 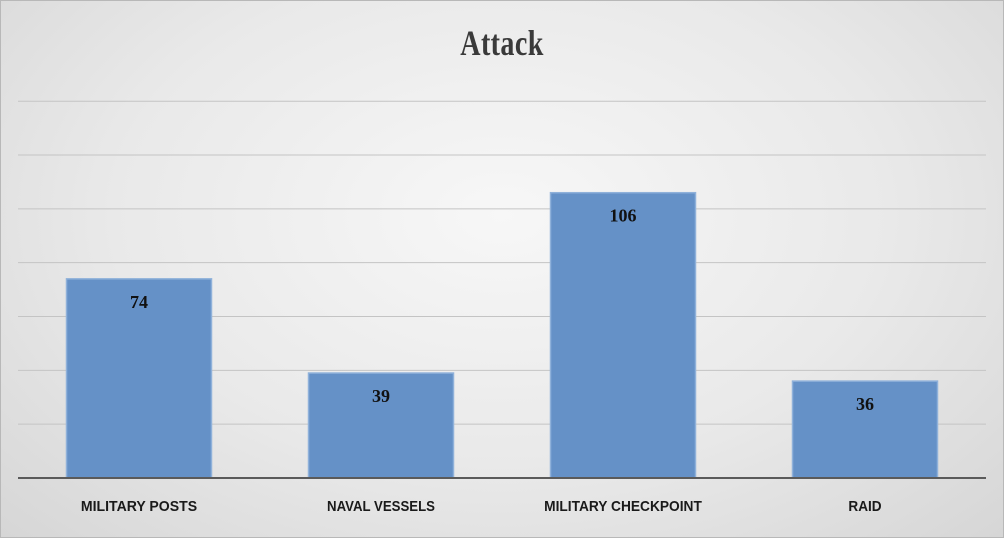 What do you see at coordinates (864, 506) in the screenshot?
I see `x-tick-label: RAID` at bounding box center [864, 506].